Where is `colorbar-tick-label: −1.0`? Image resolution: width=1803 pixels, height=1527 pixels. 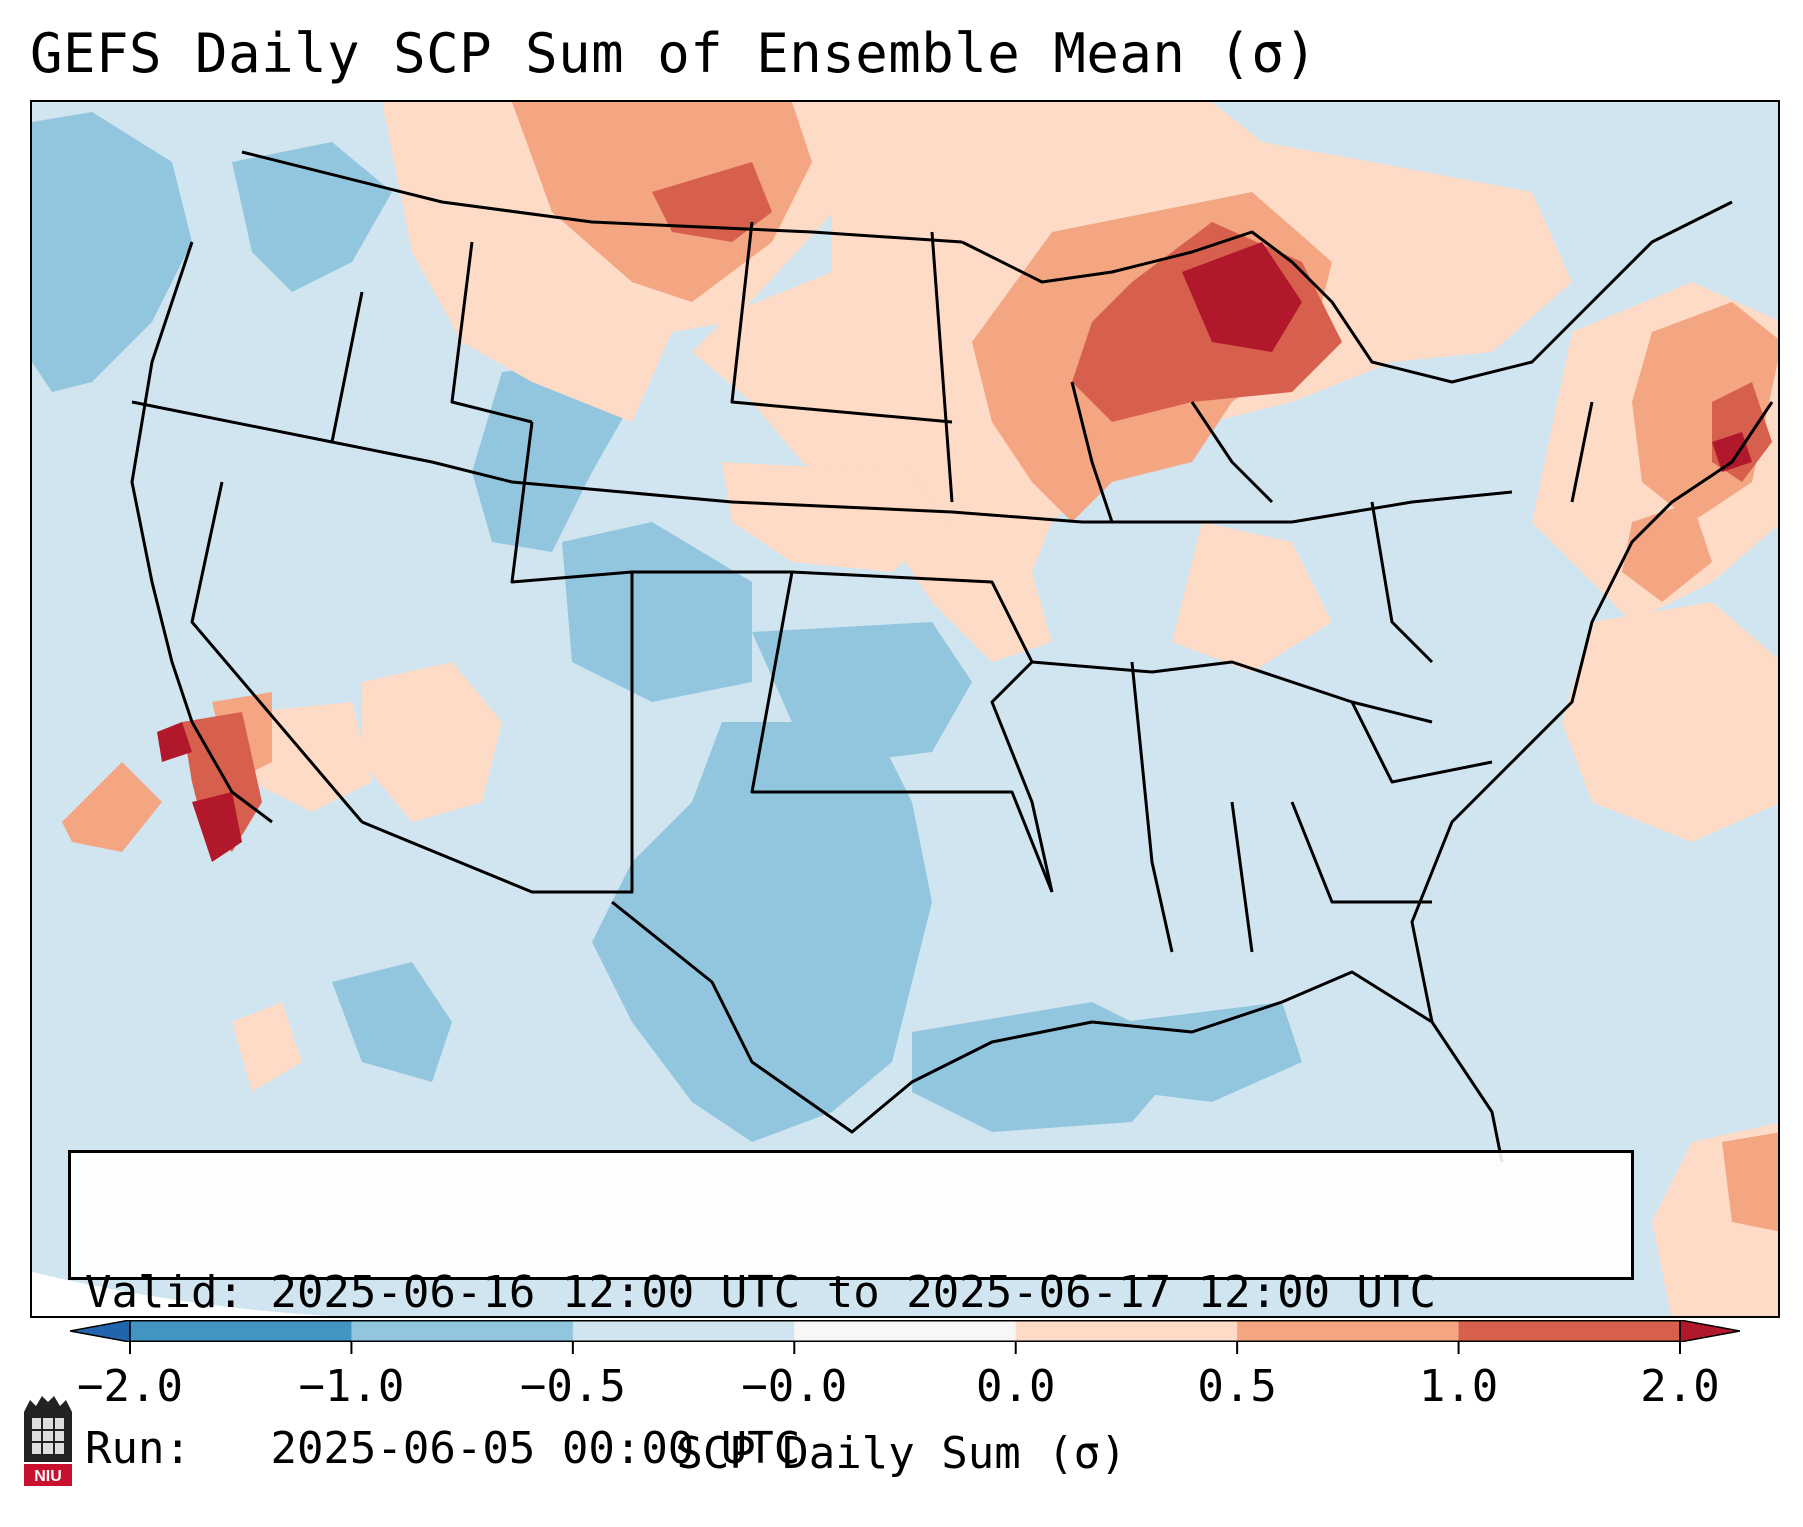 colorbar-tick-label: −1.0 is located at coordinates (351, 1386).